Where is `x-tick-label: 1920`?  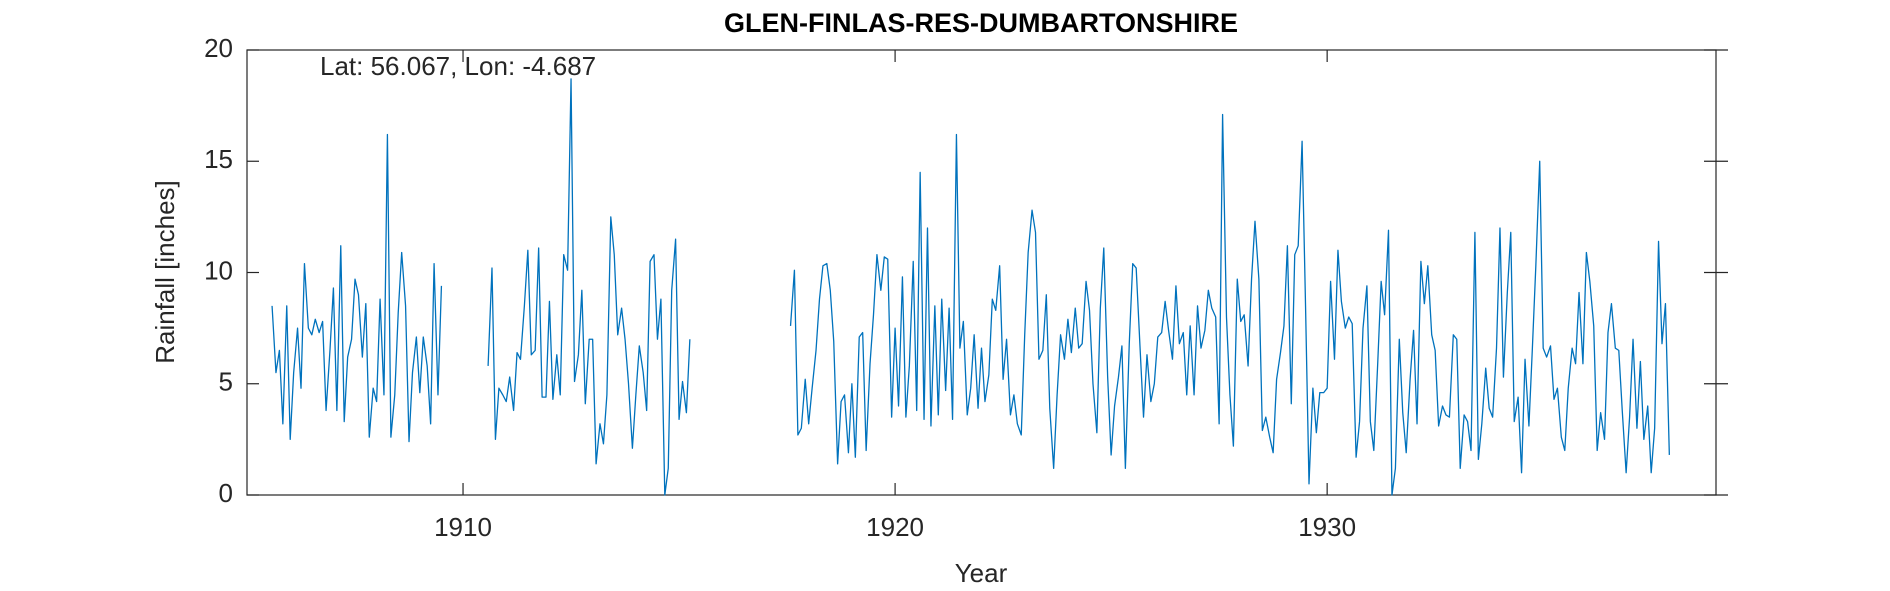 x-tick-label: 1920 is located at coordinates (895, 527).